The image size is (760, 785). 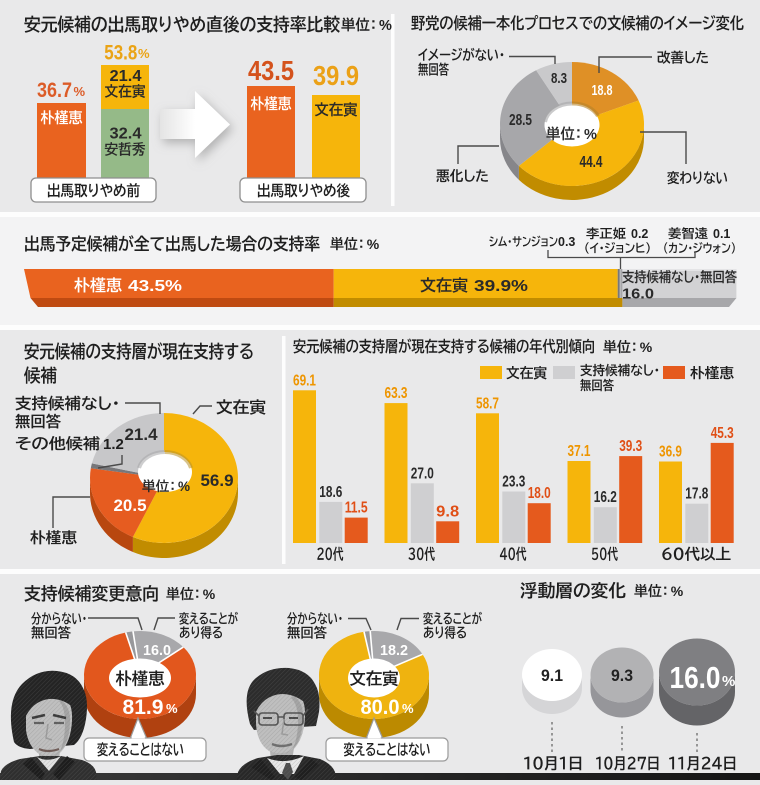 I want to click on svg-text: 1.2, so click(x=113, y=444).